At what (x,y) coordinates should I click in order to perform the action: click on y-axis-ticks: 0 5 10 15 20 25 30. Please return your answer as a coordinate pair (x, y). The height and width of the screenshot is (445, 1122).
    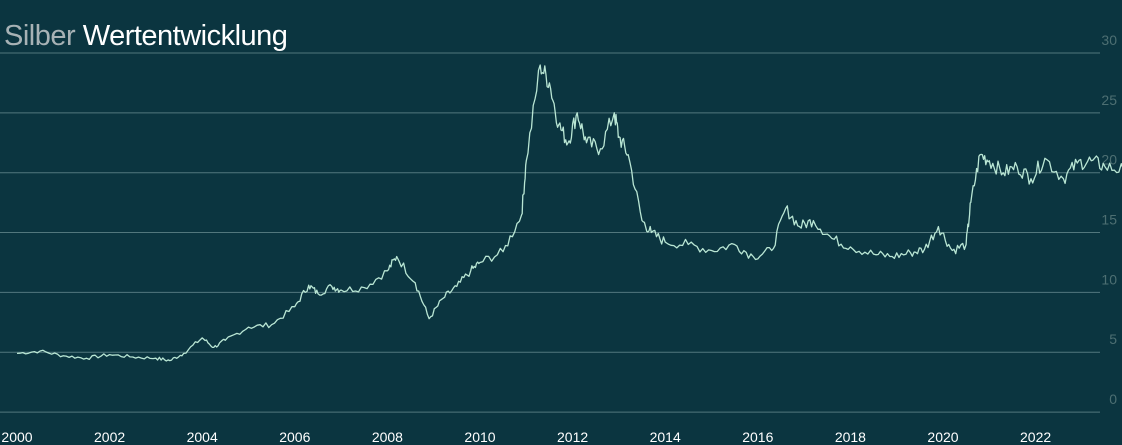
    Looking at the image, I should click on (1109, 219).